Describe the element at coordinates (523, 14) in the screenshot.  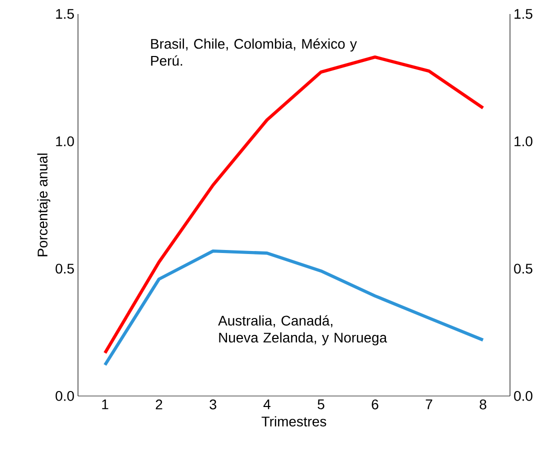
I see `y2-tick-label: 1.5` at that location.